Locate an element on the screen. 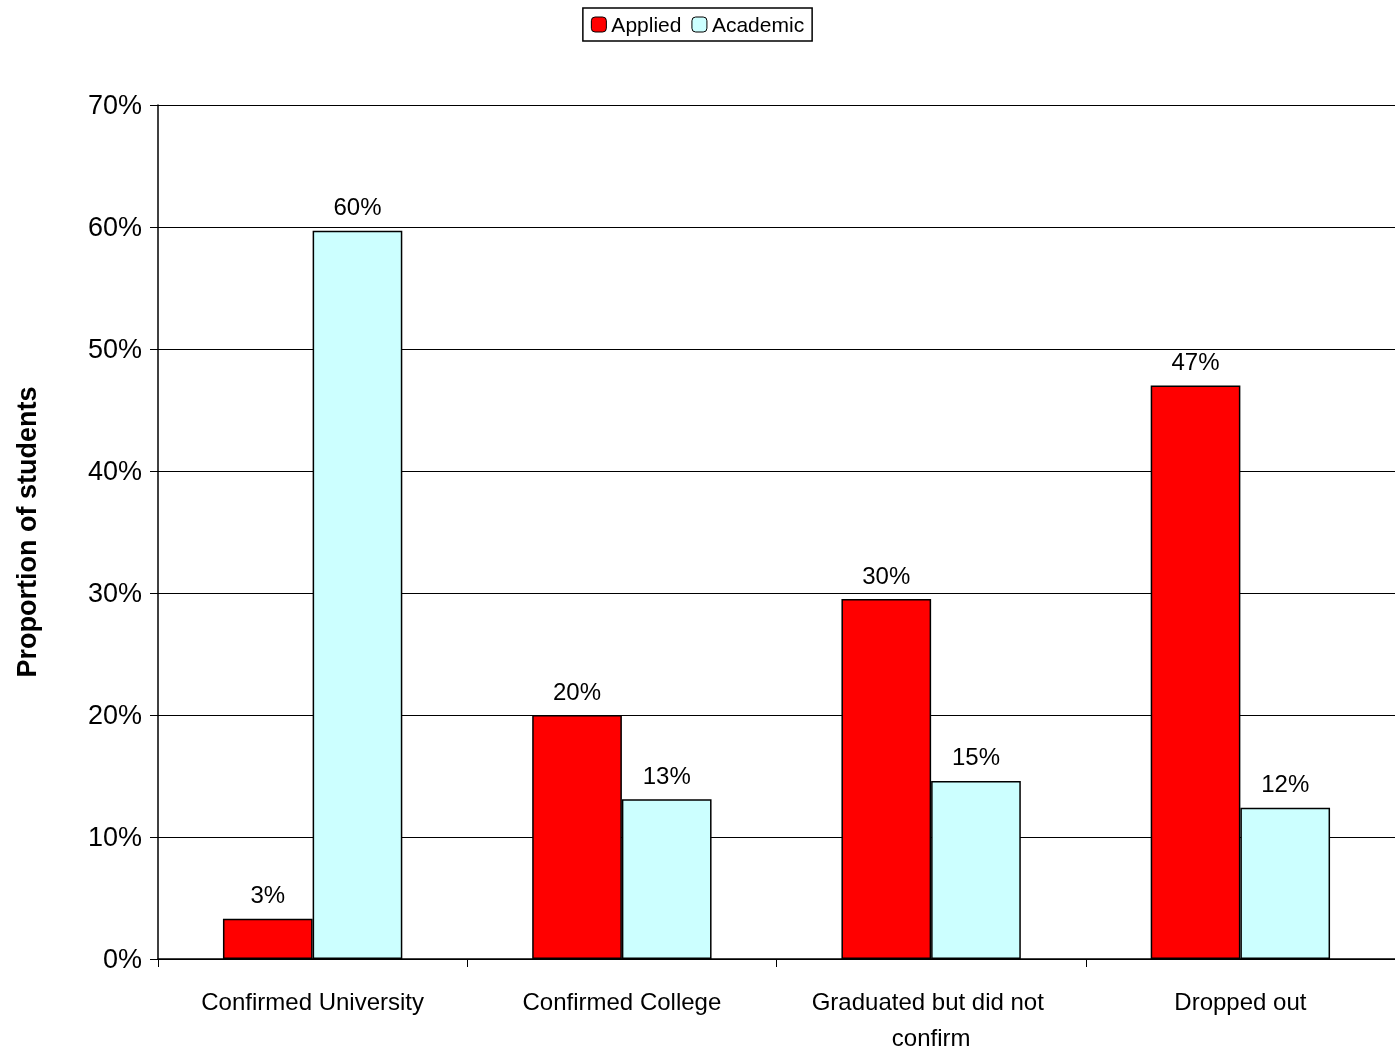 The width and height of the screenshot is (1395, 1055). legend-label: Applied is located at coordinates (646, 24).